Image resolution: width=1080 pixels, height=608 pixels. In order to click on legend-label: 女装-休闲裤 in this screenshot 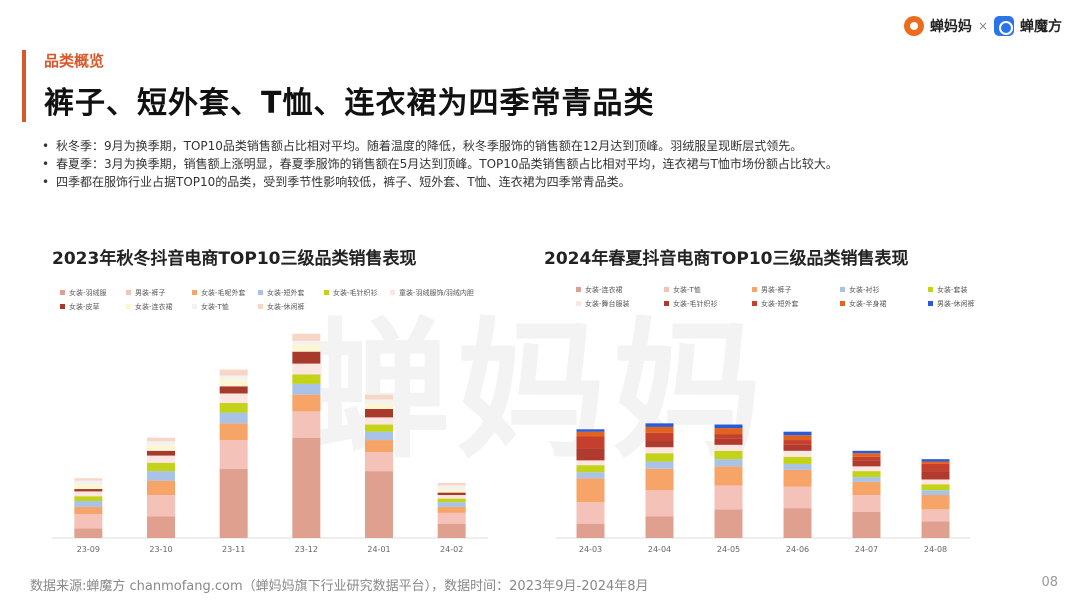, I will do `click(286, 306)`.